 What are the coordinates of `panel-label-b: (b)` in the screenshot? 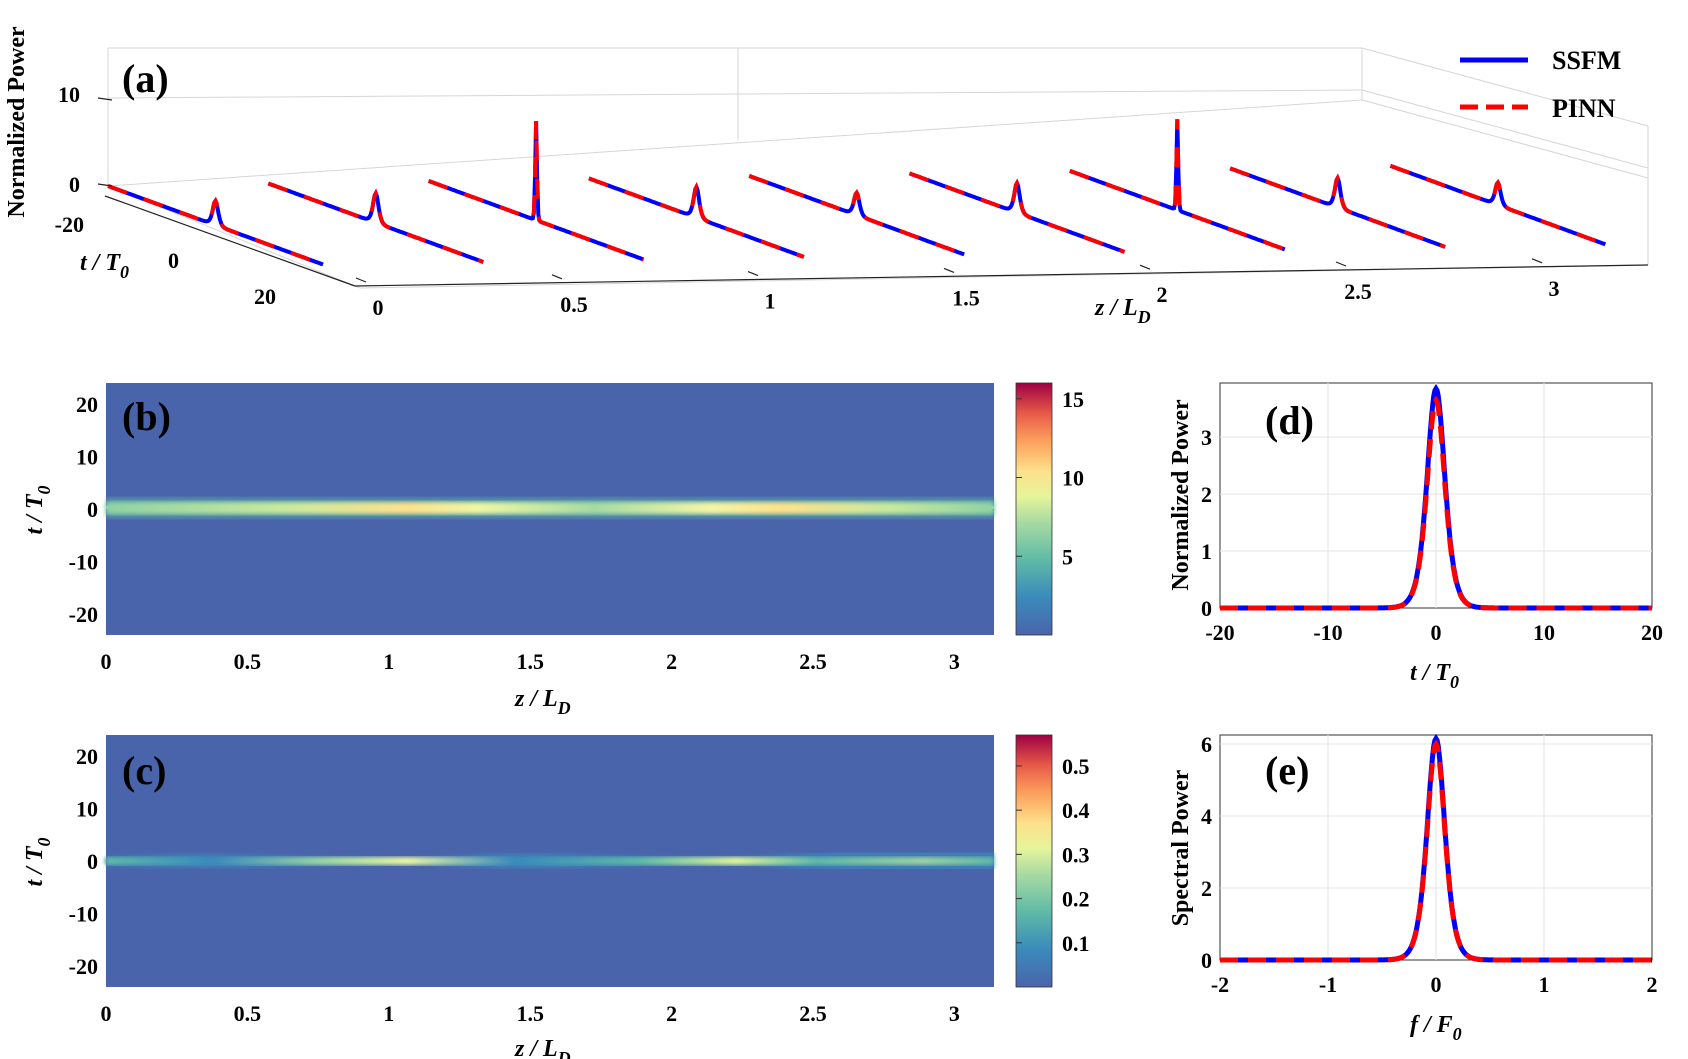 It's located at (146, 416).